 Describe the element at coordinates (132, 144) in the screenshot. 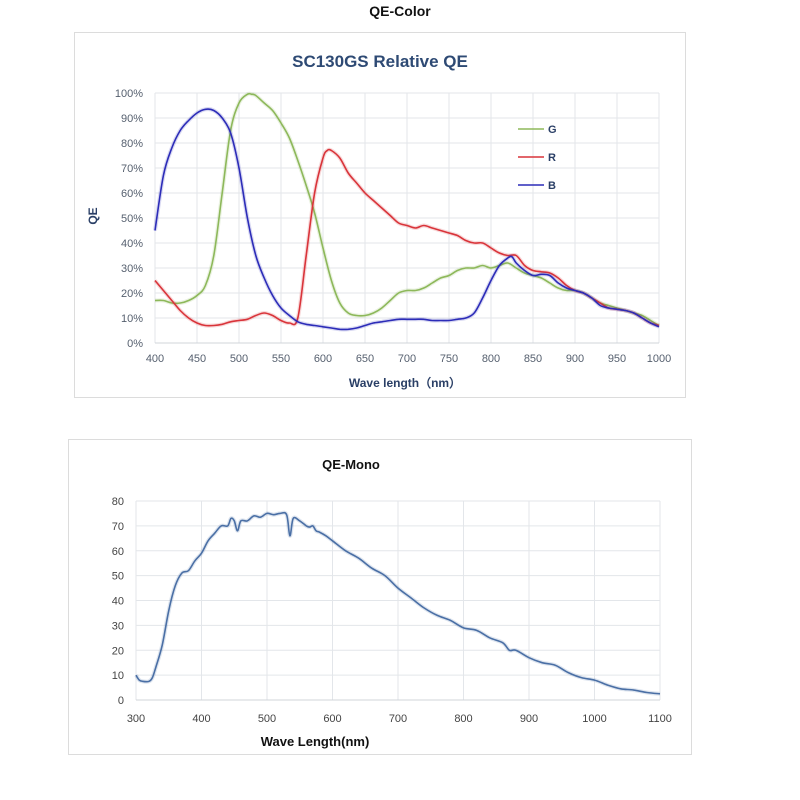

I see `y-tick-label: 80%` at that location.